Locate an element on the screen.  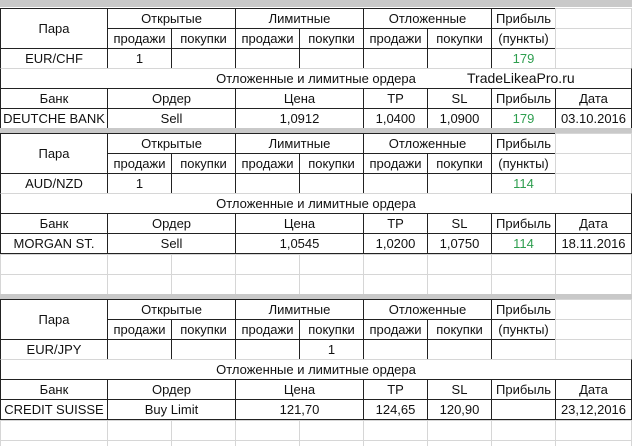
orders-cell: 1,0200 is located at coordinates (395, 243).